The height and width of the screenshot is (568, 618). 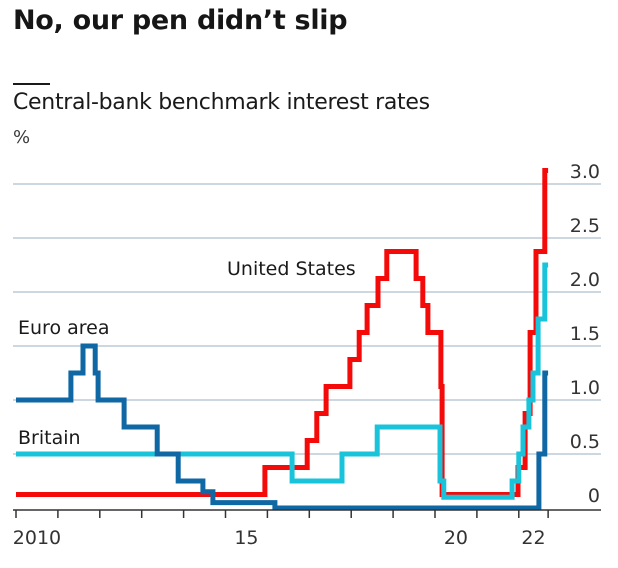 I want to click on series-label-euro-area: Euro area, so click(x=63, y=328).